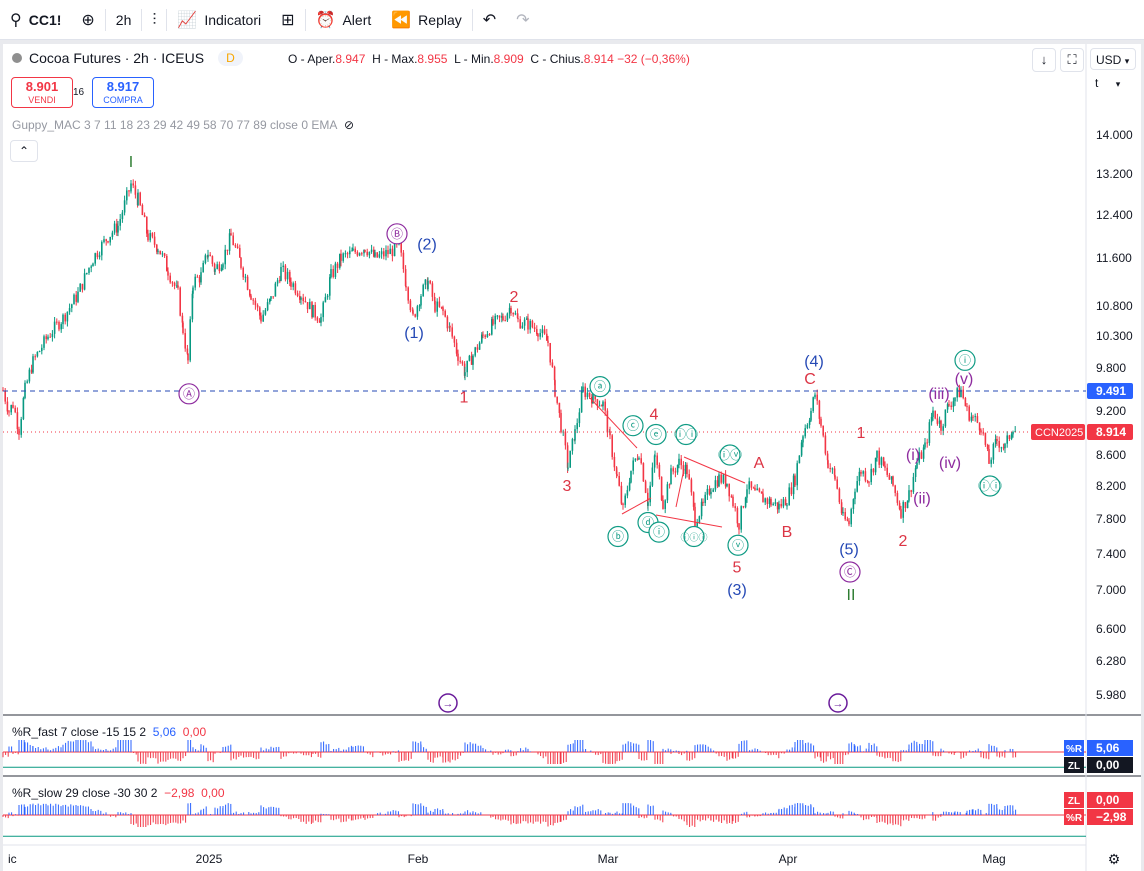 This screenshot has width=1144, height=871. Describe the element at coordinates (1108, 748) in the screenshot. I see `indicator-tag-value: 5,06` at that location.